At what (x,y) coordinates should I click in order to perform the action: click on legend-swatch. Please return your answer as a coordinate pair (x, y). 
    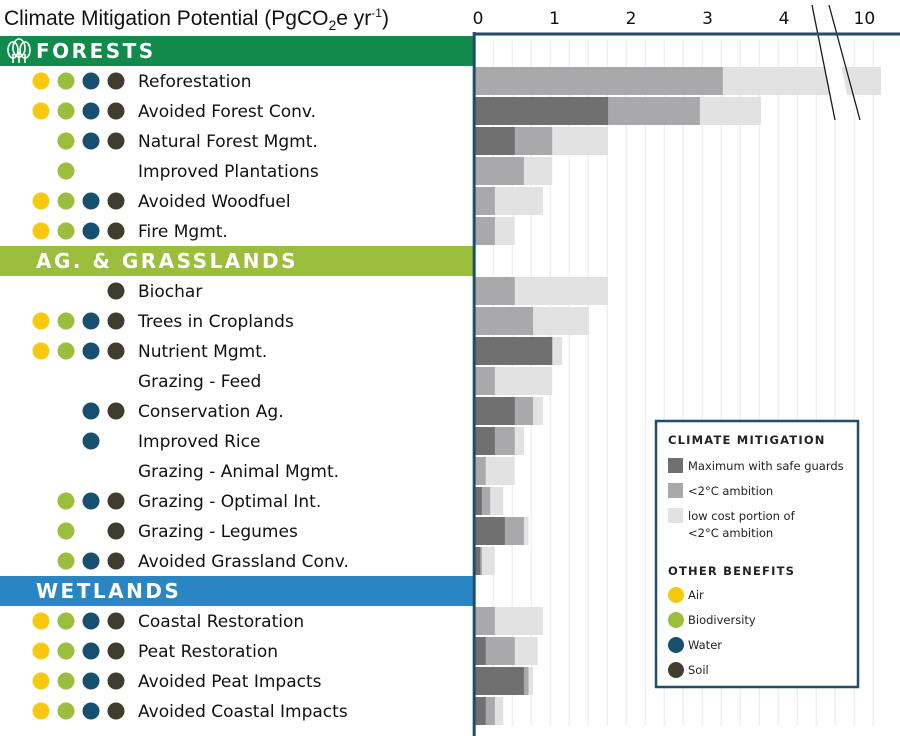
    Looking at the image, I should click on (675, 515).